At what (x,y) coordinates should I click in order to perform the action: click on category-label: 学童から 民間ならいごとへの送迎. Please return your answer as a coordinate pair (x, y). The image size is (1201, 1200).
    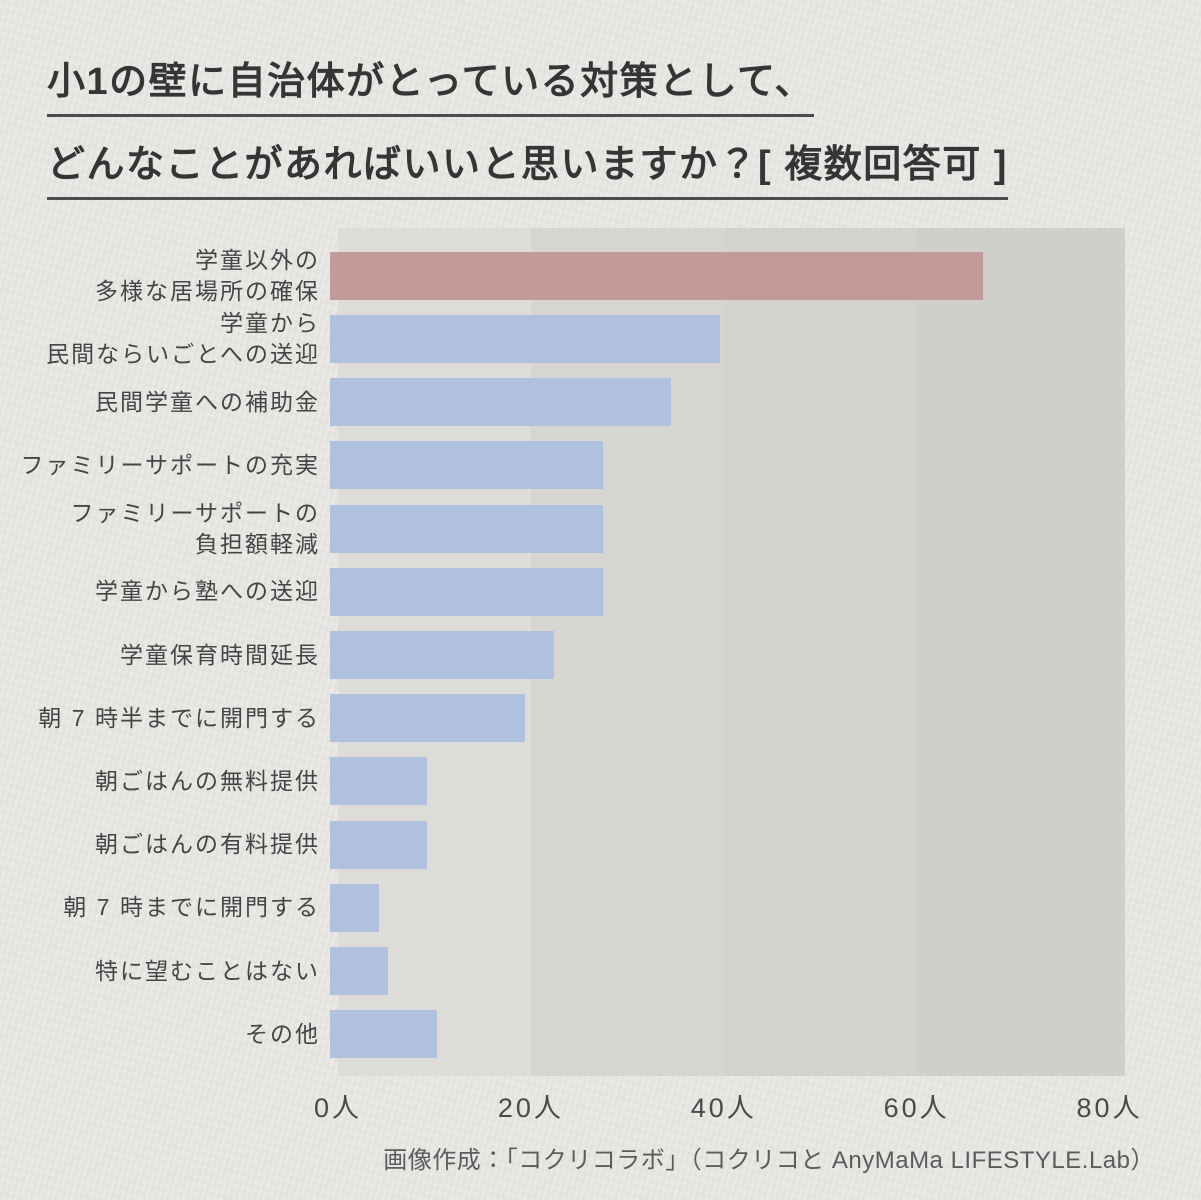
    Looking at the image, I should click on (183, 338).